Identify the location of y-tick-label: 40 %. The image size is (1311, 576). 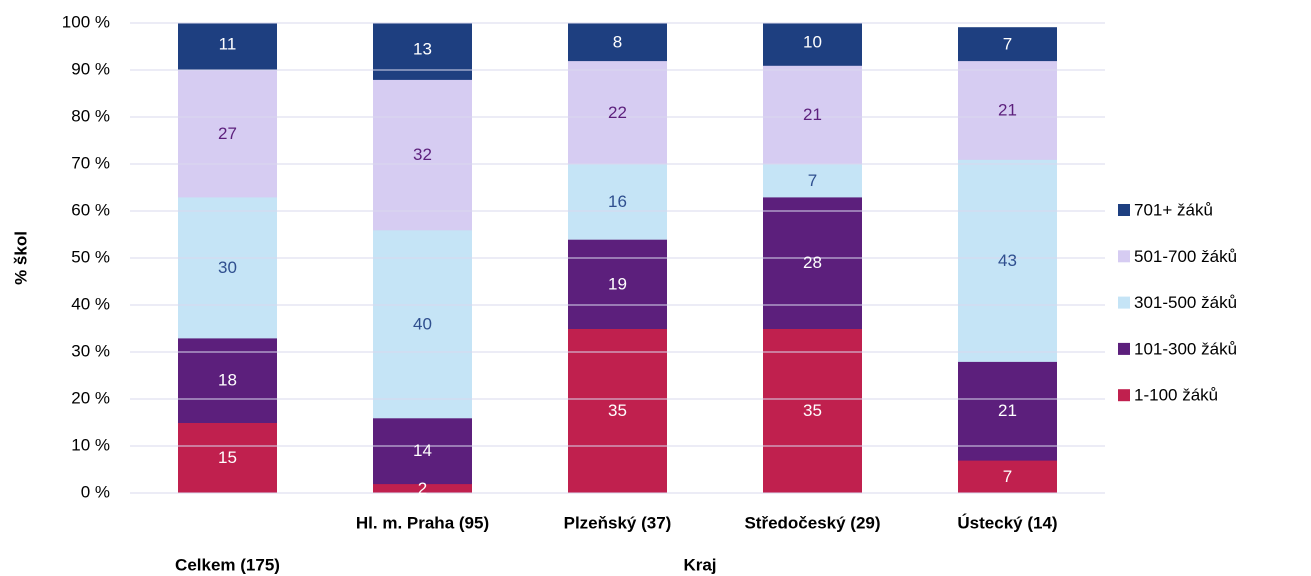
(90, 303).